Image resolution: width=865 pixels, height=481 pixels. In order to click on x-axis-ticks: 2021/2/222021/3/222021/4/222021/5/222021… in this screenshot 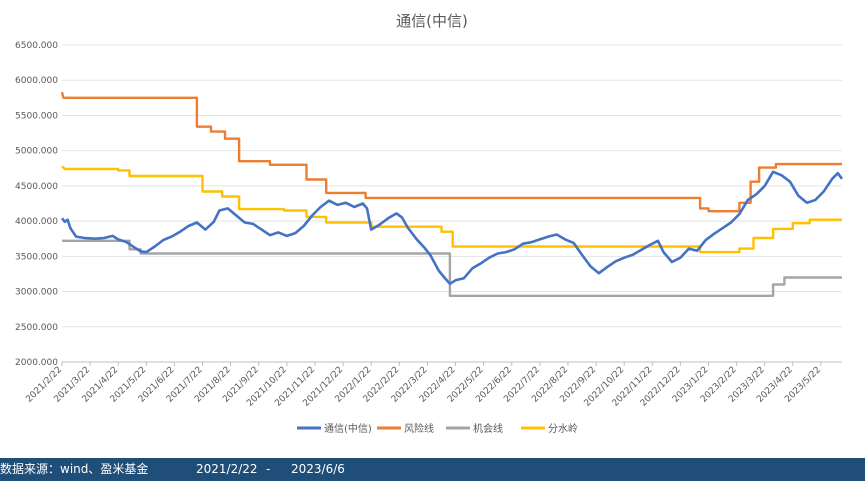, I will do `click(423, 385)`.